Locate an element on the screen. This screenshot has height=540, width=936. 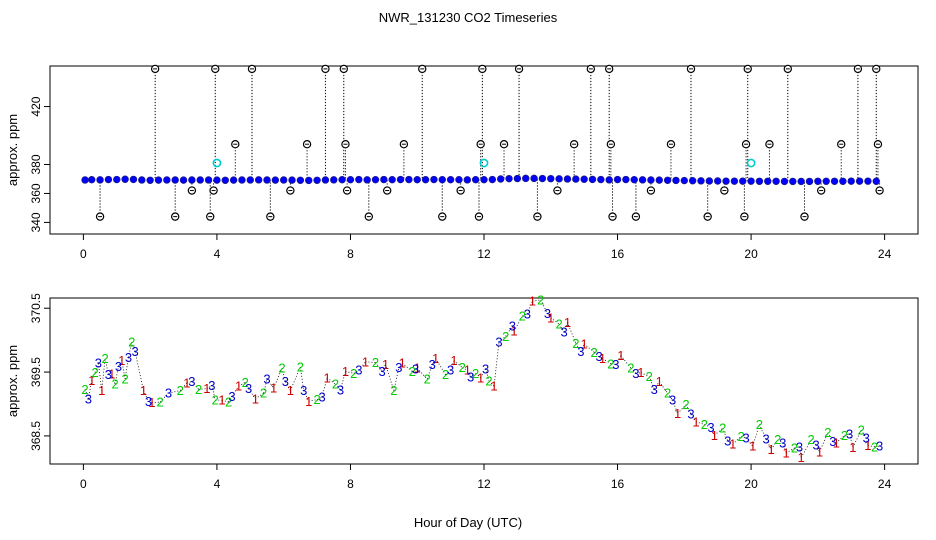
top-x-tick-label: 20 is located at coordinates (751, 254).